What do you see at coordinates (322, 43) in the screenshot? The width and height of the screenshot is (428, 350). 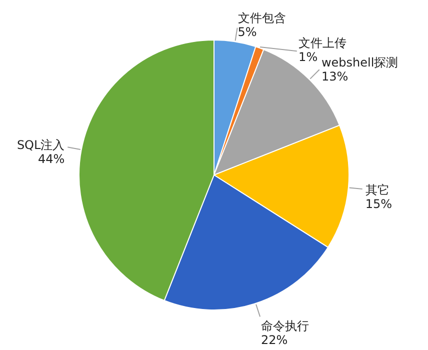 I see `slice-label: 文件上传` at bounding box center [322, 43].